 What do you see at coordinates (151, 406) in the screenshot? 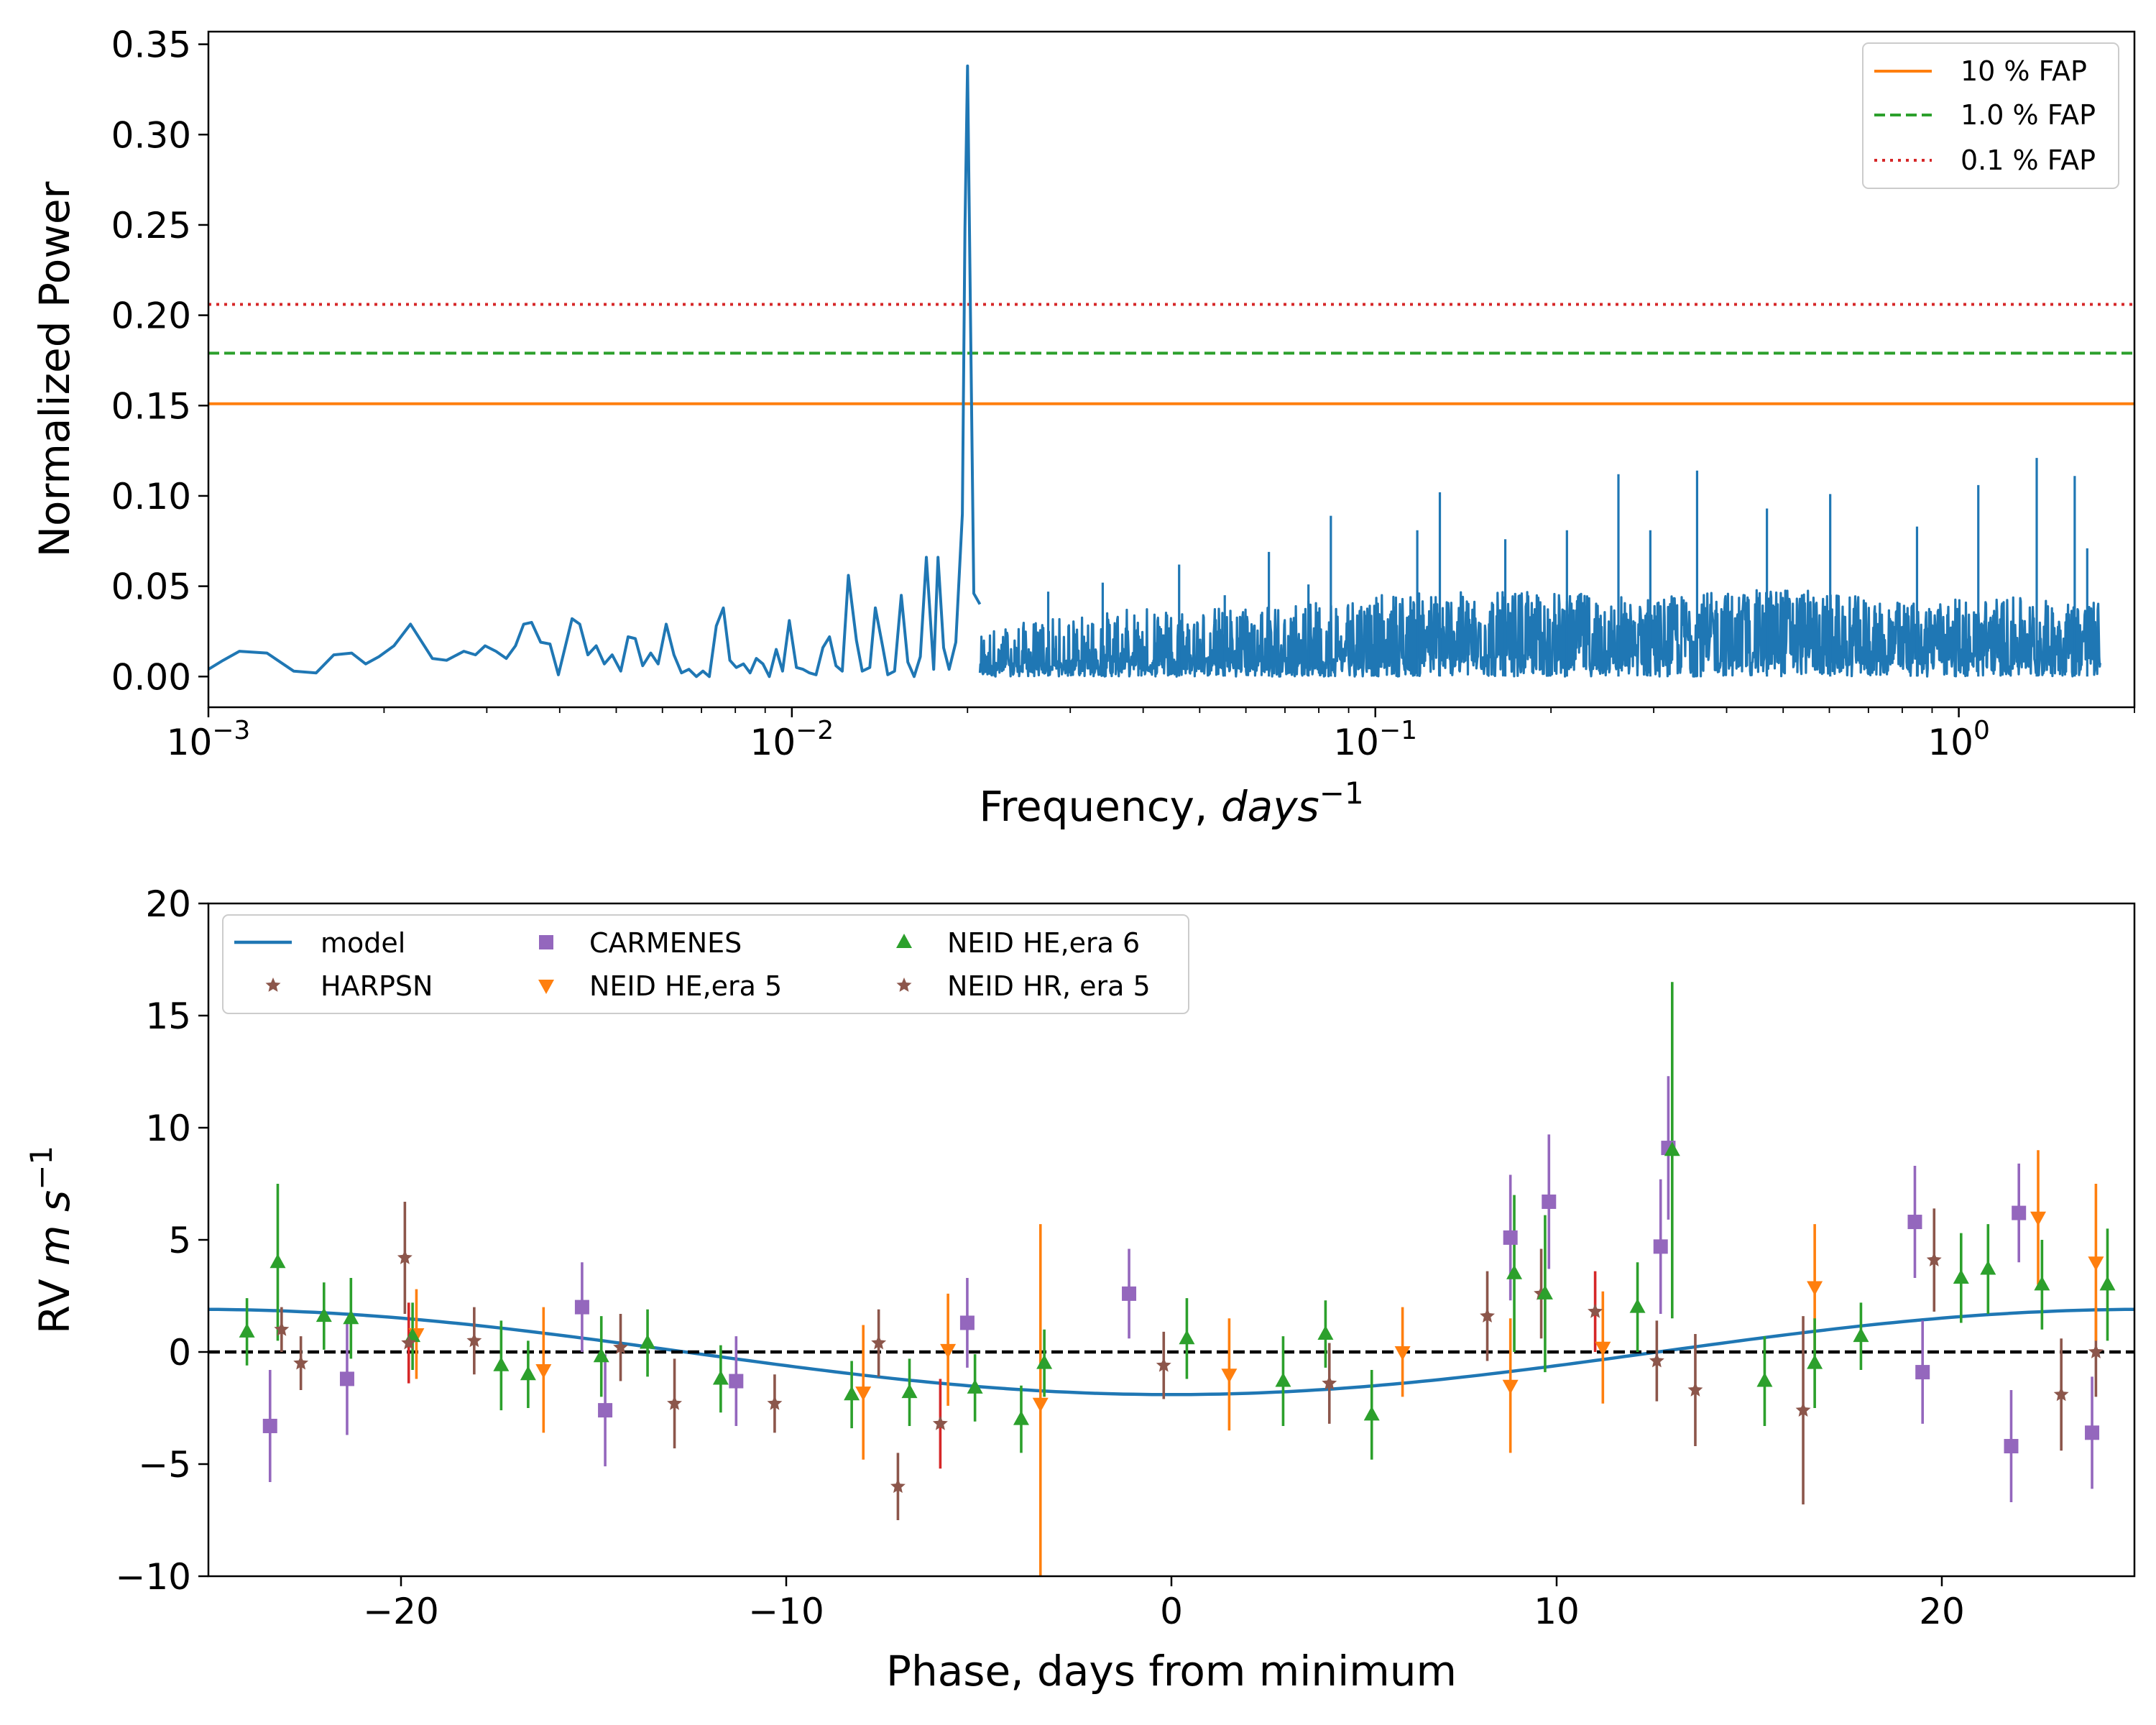
I see `y-tick-label: 0.15` at bounding box center [151, 406].